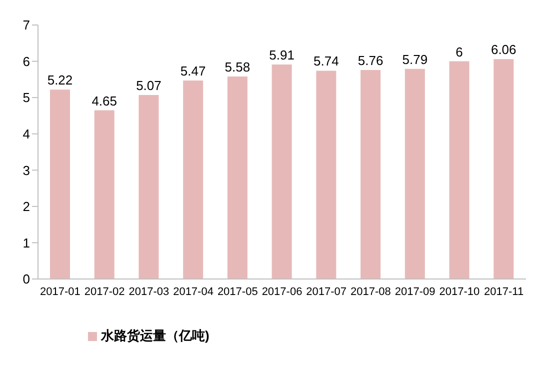  I want to click on y-tick-label: 0, so click(26, 279).